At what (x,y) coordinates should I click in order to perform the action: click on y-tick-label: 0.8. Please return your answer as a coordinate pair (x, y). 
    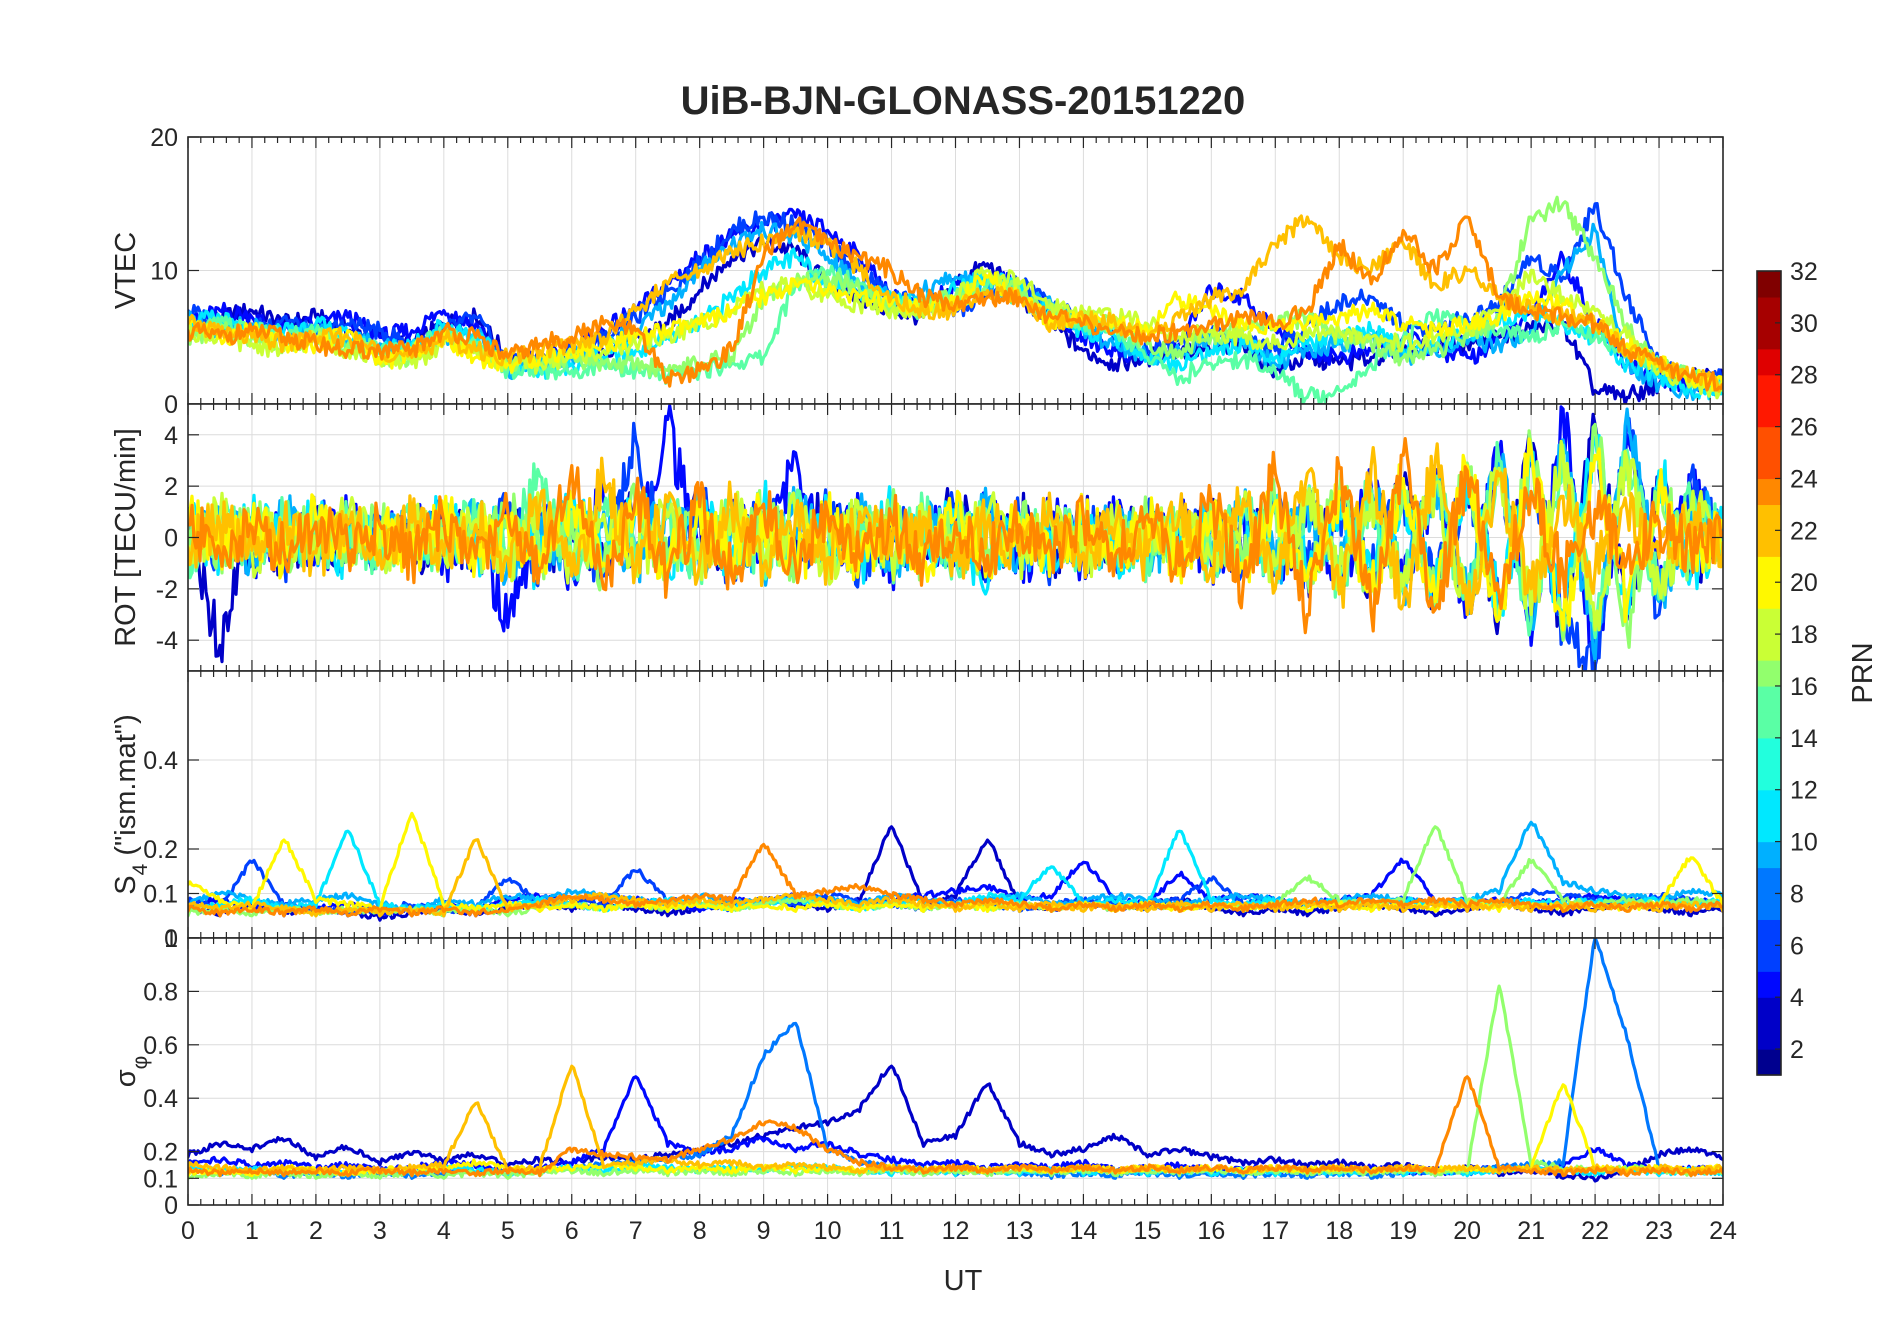
    Looking at the image, I should click on (160, 992).